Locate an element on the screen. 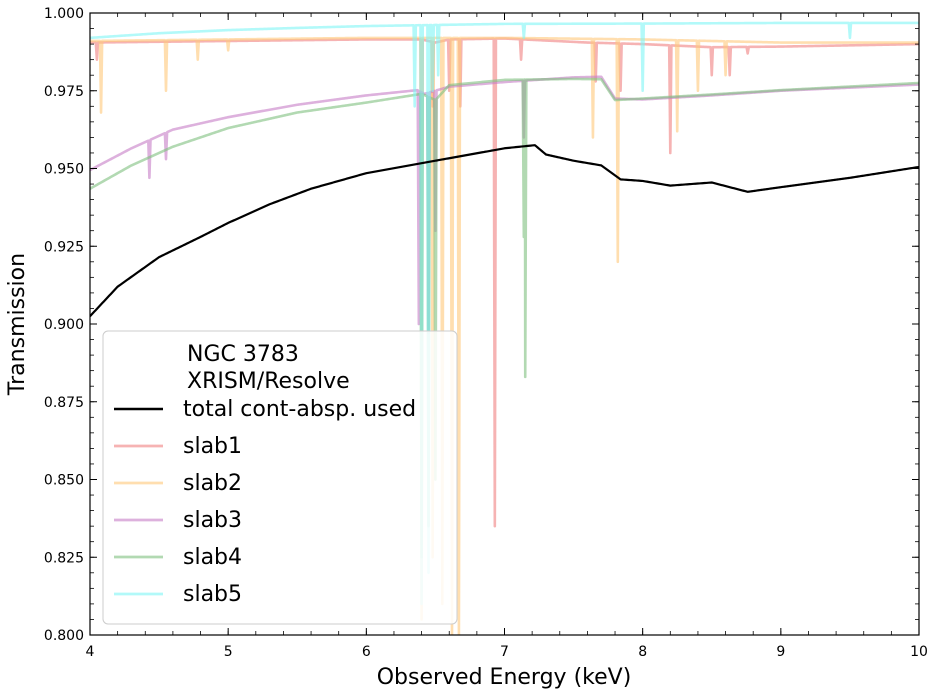 Image resolution: width=936 pixels, height=695 pixels. legend-label: slab1 is located at coordinates (212, 446).